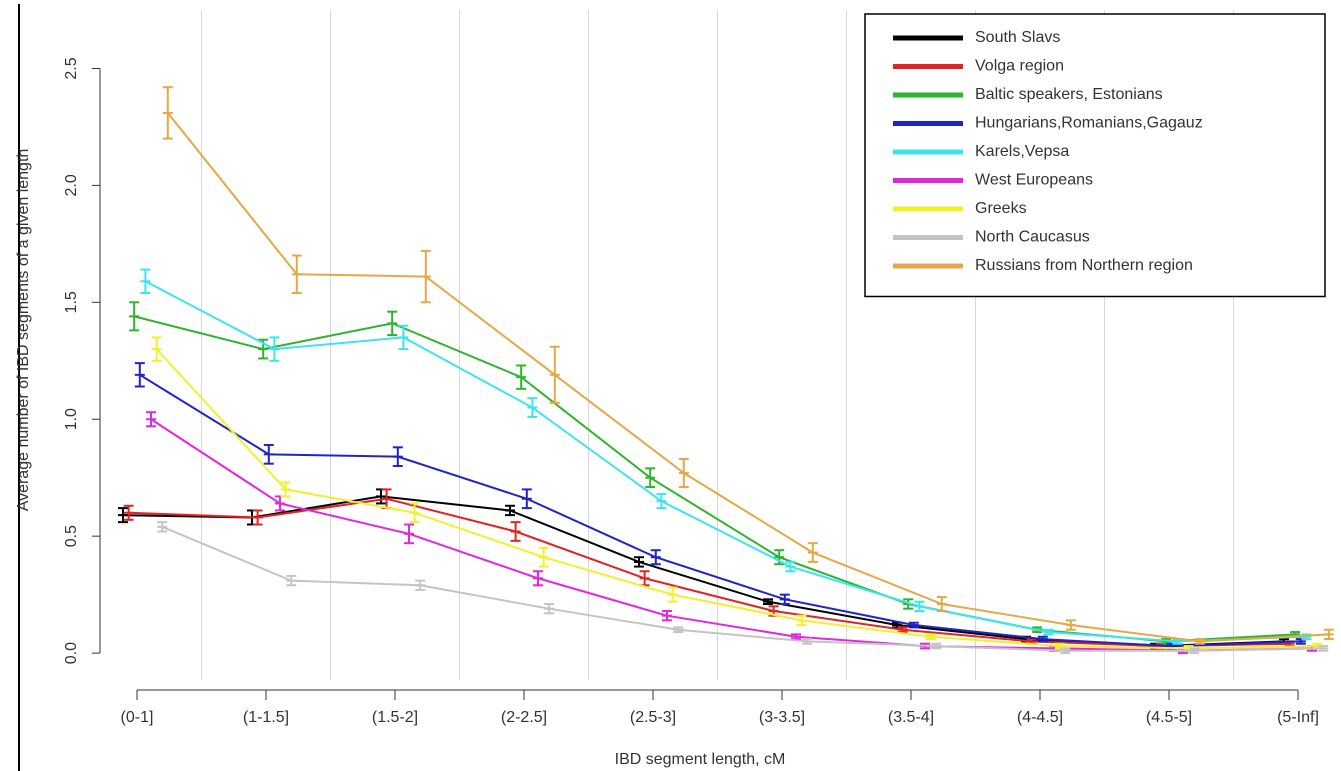 Image resolution: width=1341 pixels, height=771 pixels. Describe the element at coordinates (653, 717) in the screenshot. I see `x-tick-label: (2.5-3]` at that location.